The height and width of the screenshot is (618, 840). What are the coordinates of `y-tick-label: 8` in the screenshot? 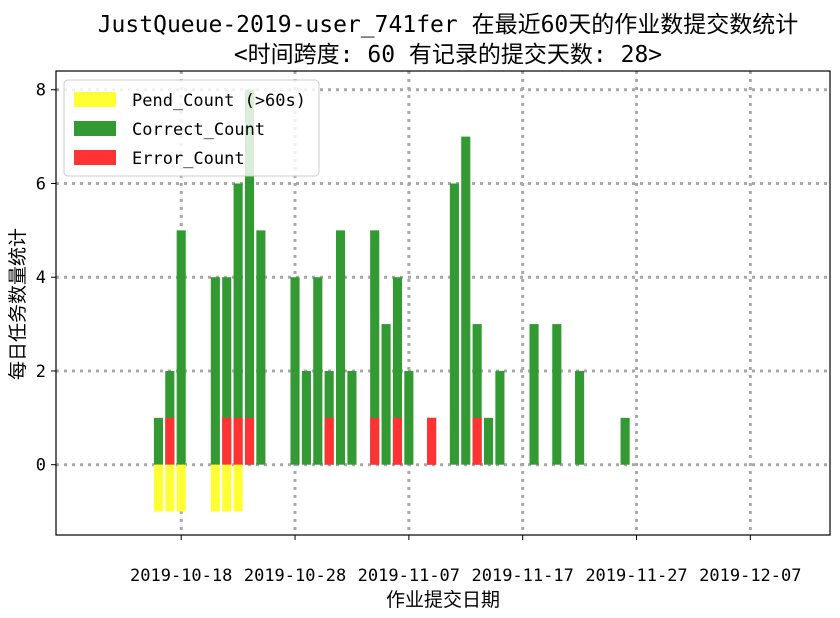 It's located at (41, 91).